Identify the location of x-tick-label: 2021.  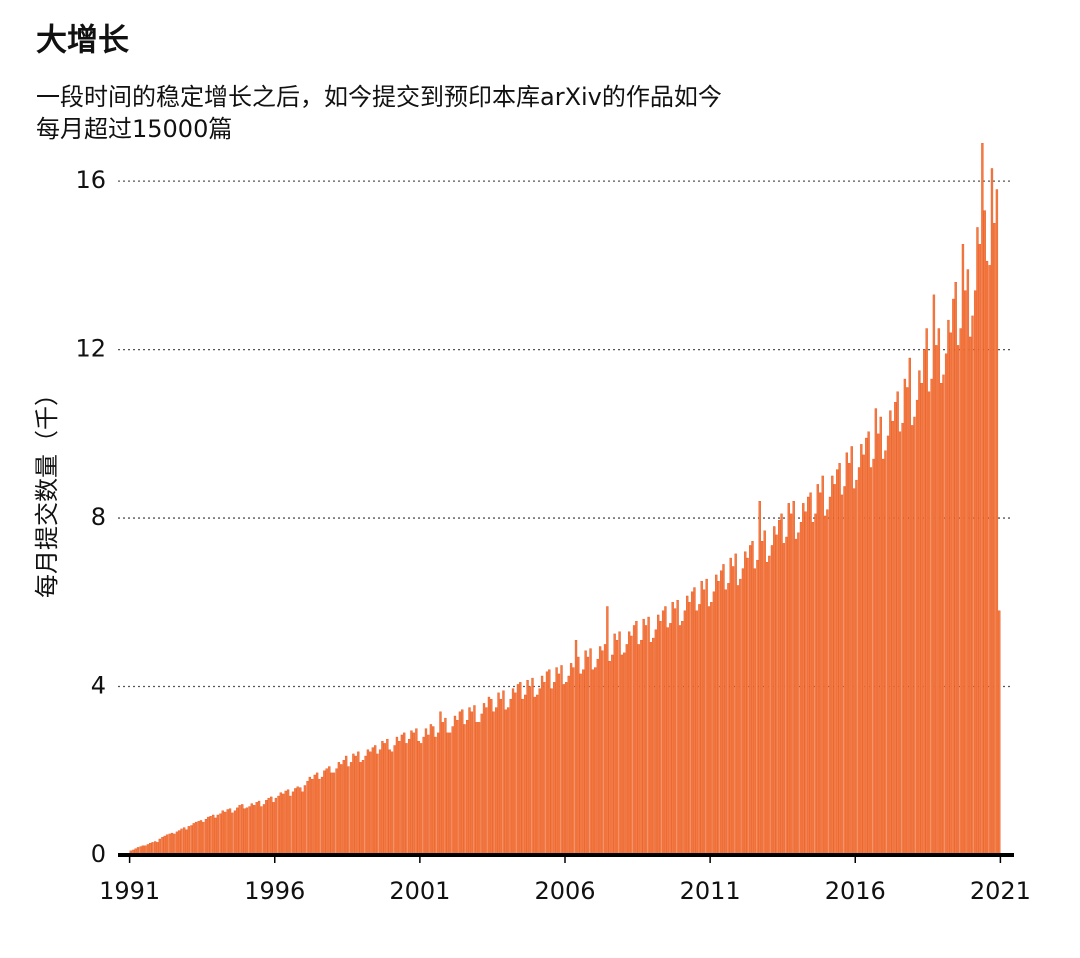
(1000, 891).